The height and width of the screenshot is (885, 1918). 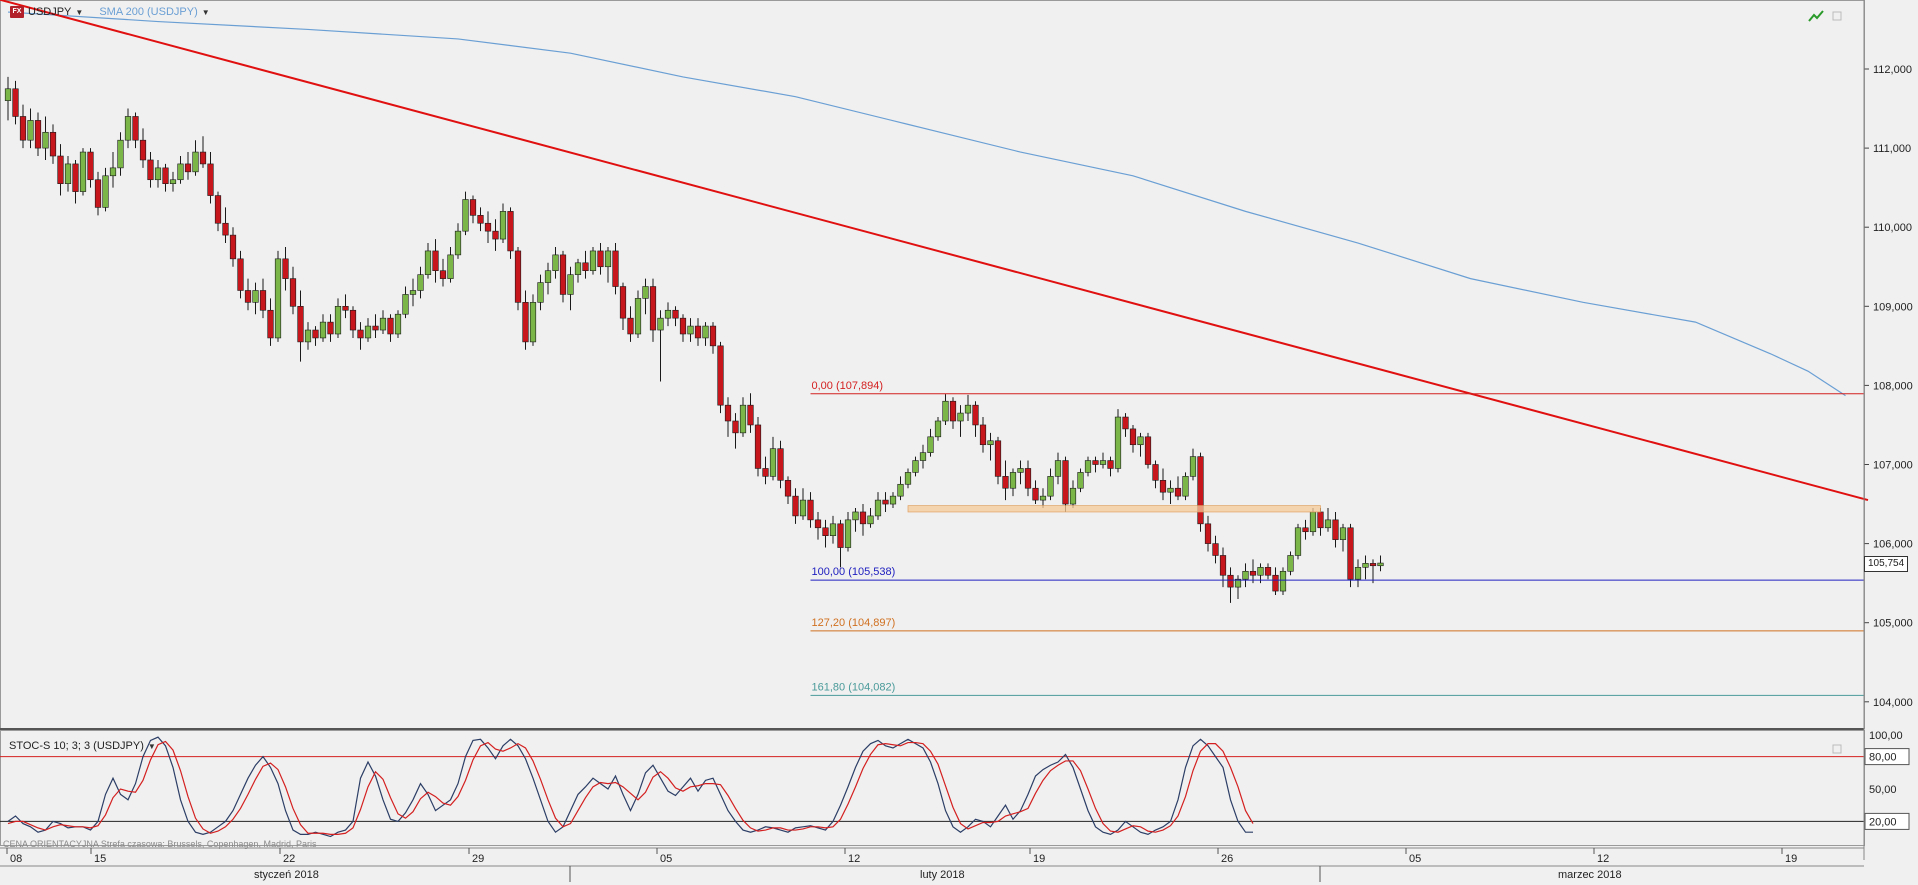 I want to click on trend-tool-icon, so click(x=1816, y=16).